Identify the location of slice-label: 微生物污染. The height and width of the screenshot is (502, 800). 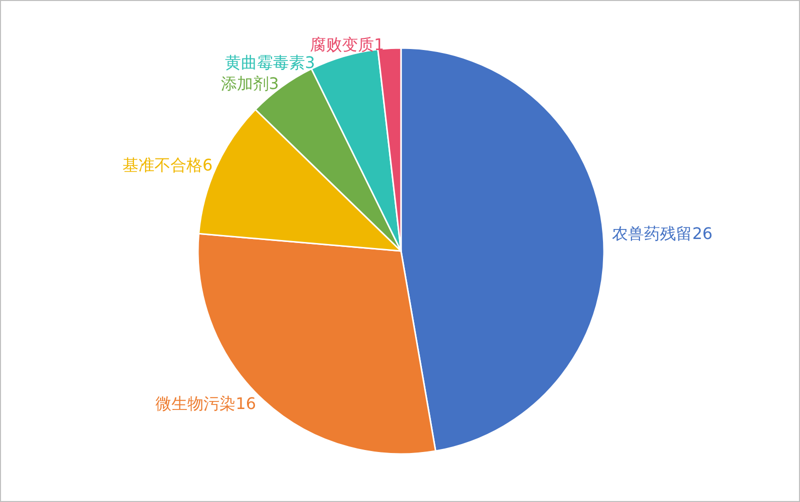
(196, 404).